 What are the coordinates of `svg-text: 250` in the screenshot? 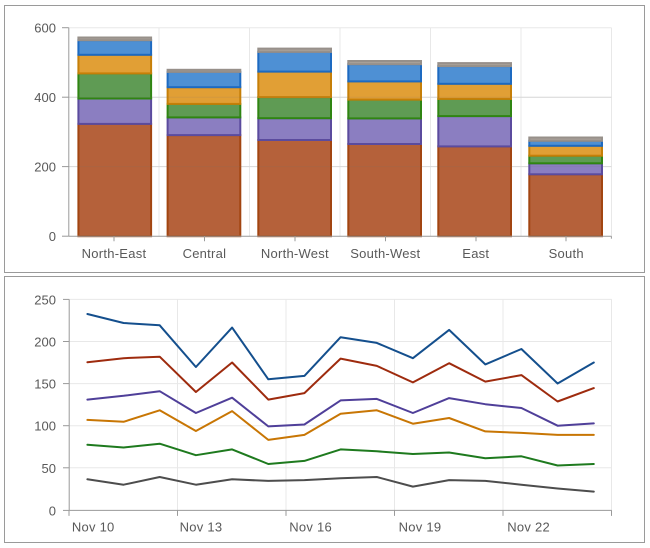 It's located at (45, 299).